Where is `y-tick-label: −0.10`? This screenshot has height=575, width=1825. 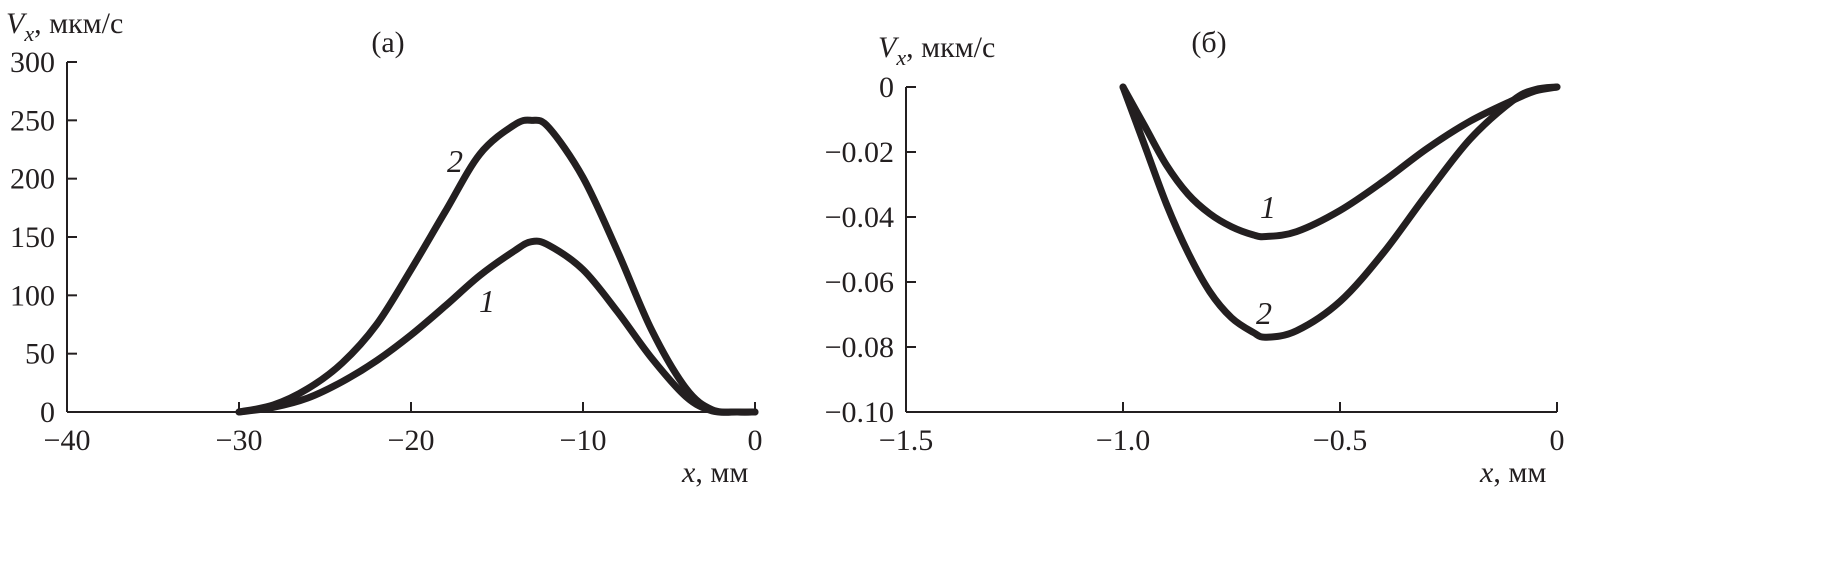
y-tick-label: −0.10 is located at coordinates (859, 412).